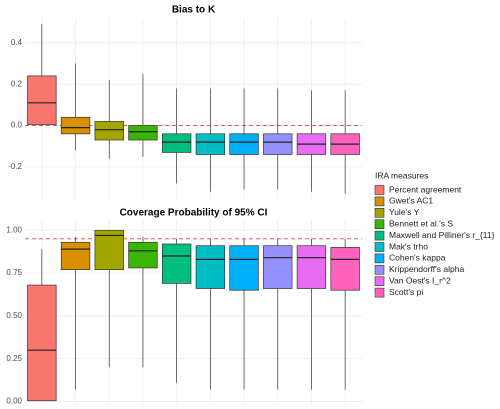 Image resolution: width=500 pixels, height=409 pixels. Describe the element at coordinates (406, 292) in the screenshot. I see `legend-label: Scott's pi` at that location.